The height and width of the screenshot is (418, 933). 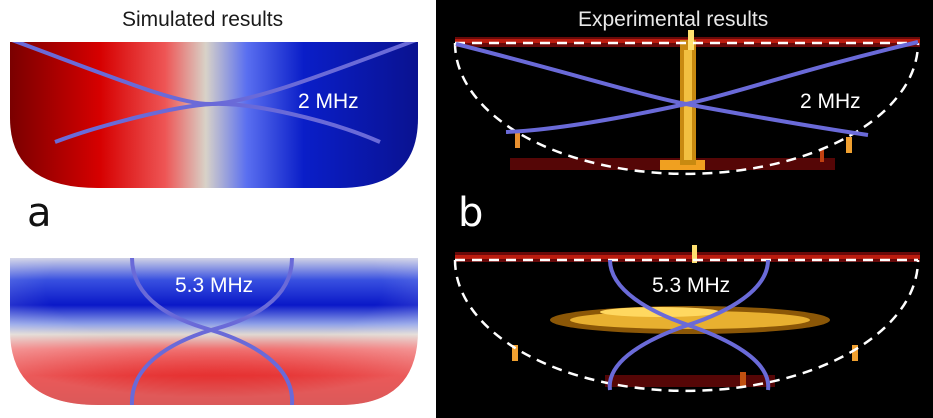 What do you see at coordinates (691, 285) in the screenshot?
I see `freq-label-exp-bottom: 5.3 MHz` at bounding box center [691, 285].